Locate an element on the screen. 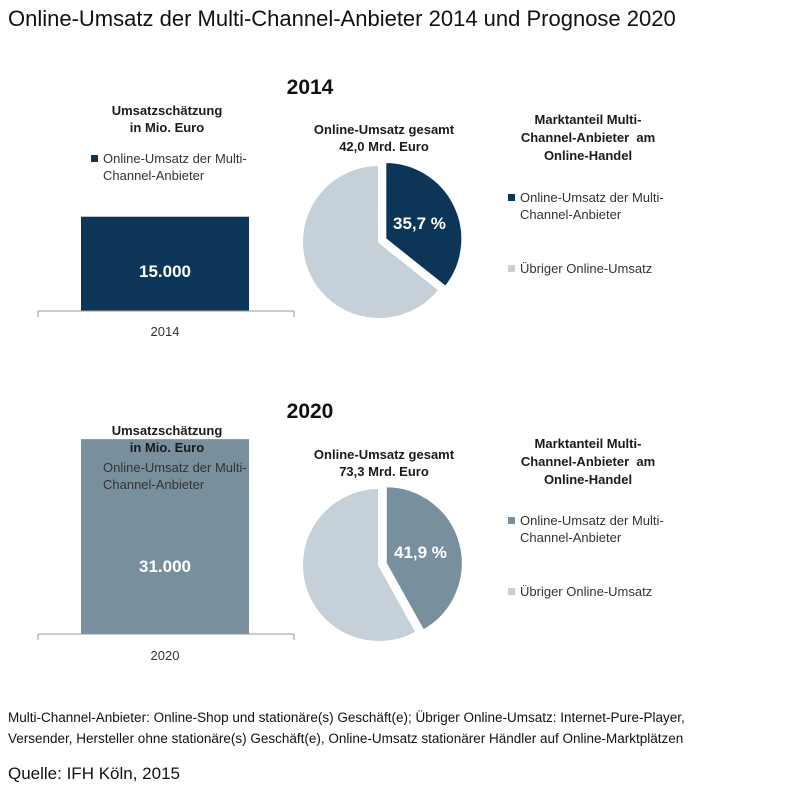 Image resolution: width=800 pixels, height=800 pixels. pie-legend-rest-2014: Übriger Online-Umsatz is located at coordinates (580, 268).